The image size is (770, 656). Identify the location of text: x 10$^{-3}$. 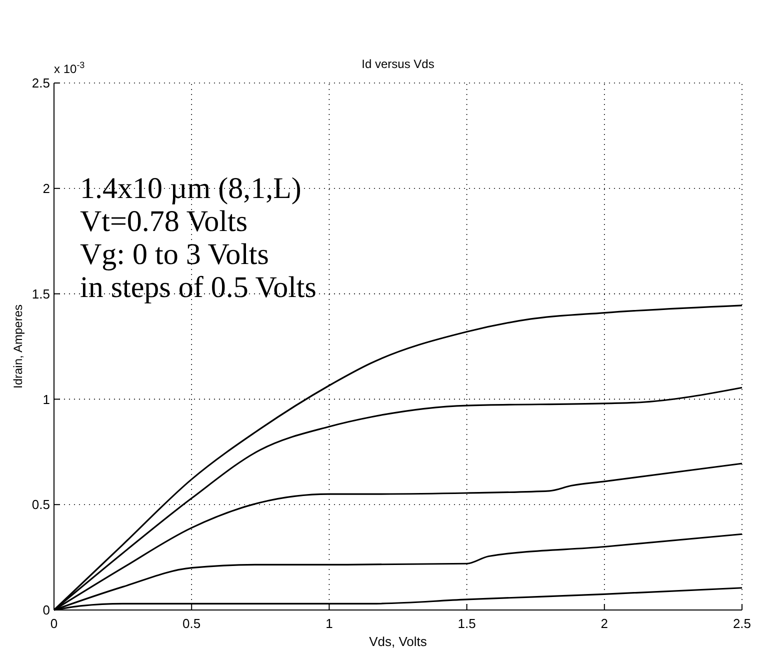
(69, 68).